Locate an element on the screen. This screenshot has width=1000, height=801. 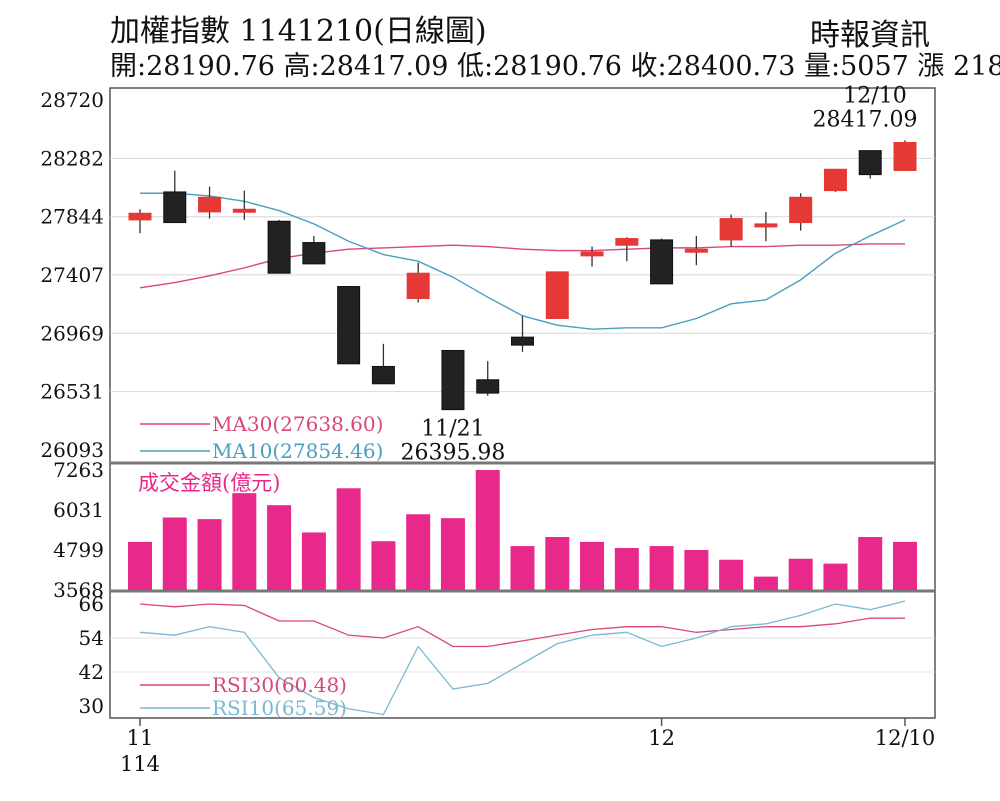
ma30-line is located at coordinates (522, 266).